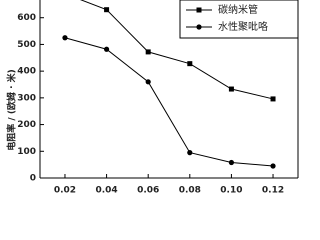  What do you see at coordinates (26, 72) in the screenshot?
I see `y-tick-label: 400` at bounding box center [26, 72].